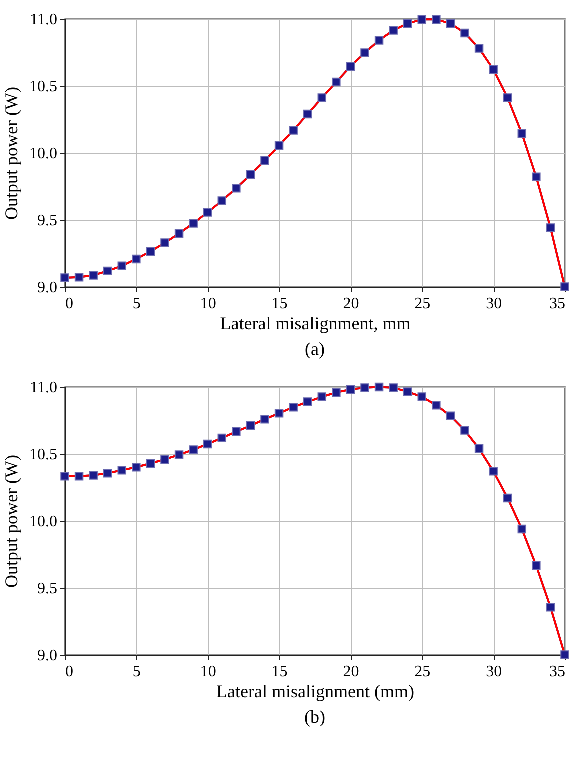 The image size is (588, 762). What do you see at coordinates (315, 349) in the screenshot?
I see `text: (a)` at bounding box center [315, 349].